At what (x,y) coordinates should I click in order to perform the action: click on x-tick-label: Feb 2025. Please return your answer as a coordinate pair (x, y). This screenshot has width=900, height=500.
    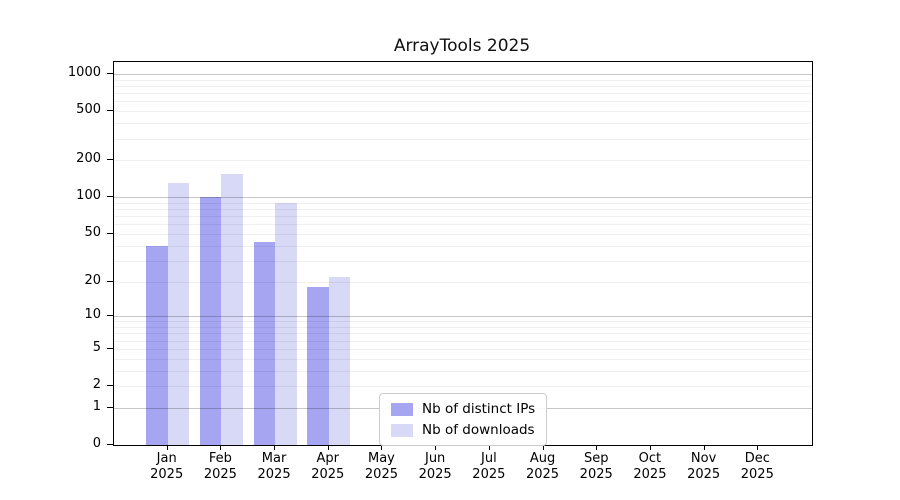
    Looking at the image, I should click on (220, 467).